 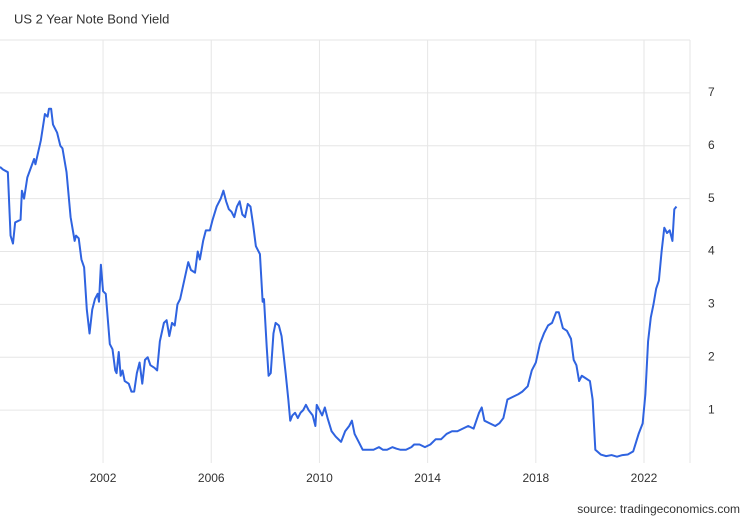 What do you see at coordinates (658, 509) in the screenshot?
I see `source: source: tradingeconomics.com` at bounding box center [658, 509].